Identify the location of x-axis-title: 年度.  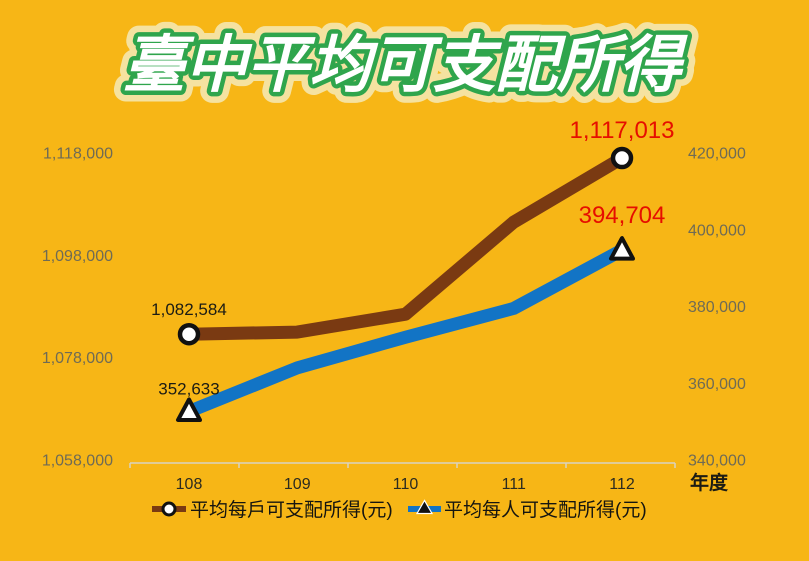
(709, 482).